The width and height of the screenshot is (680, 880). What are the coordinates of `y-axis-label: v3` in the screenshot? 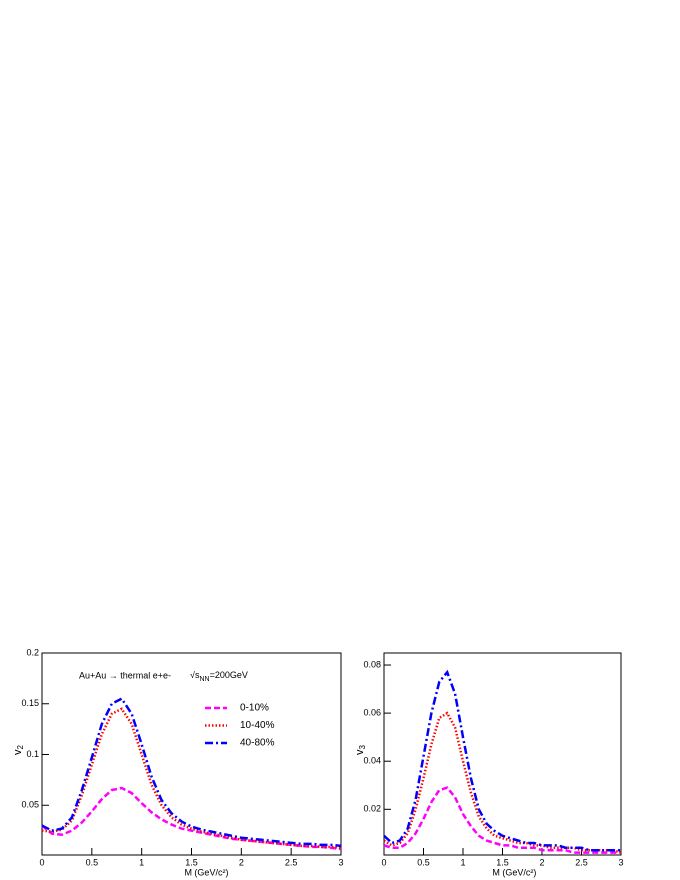 It's located at (360, 749).